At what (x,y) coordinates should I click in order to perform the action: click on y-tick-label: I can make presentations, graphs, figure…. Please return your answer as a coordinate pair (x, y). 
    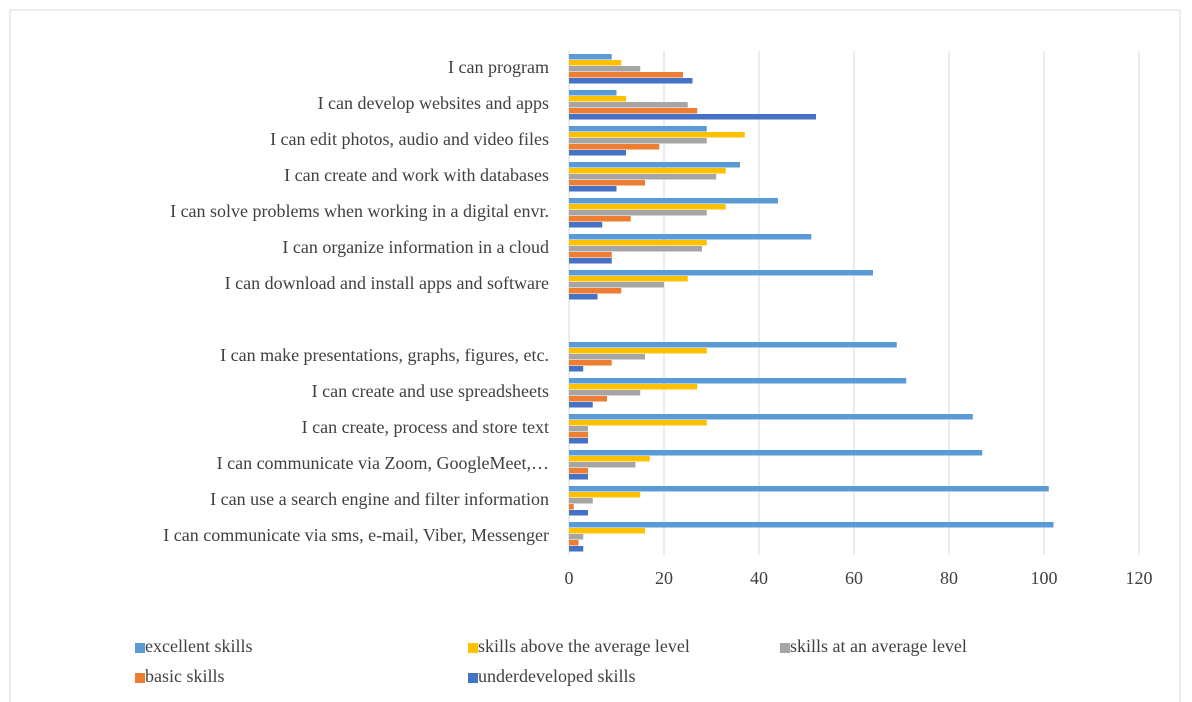
    Looking at the image, I should click on (384, 355).